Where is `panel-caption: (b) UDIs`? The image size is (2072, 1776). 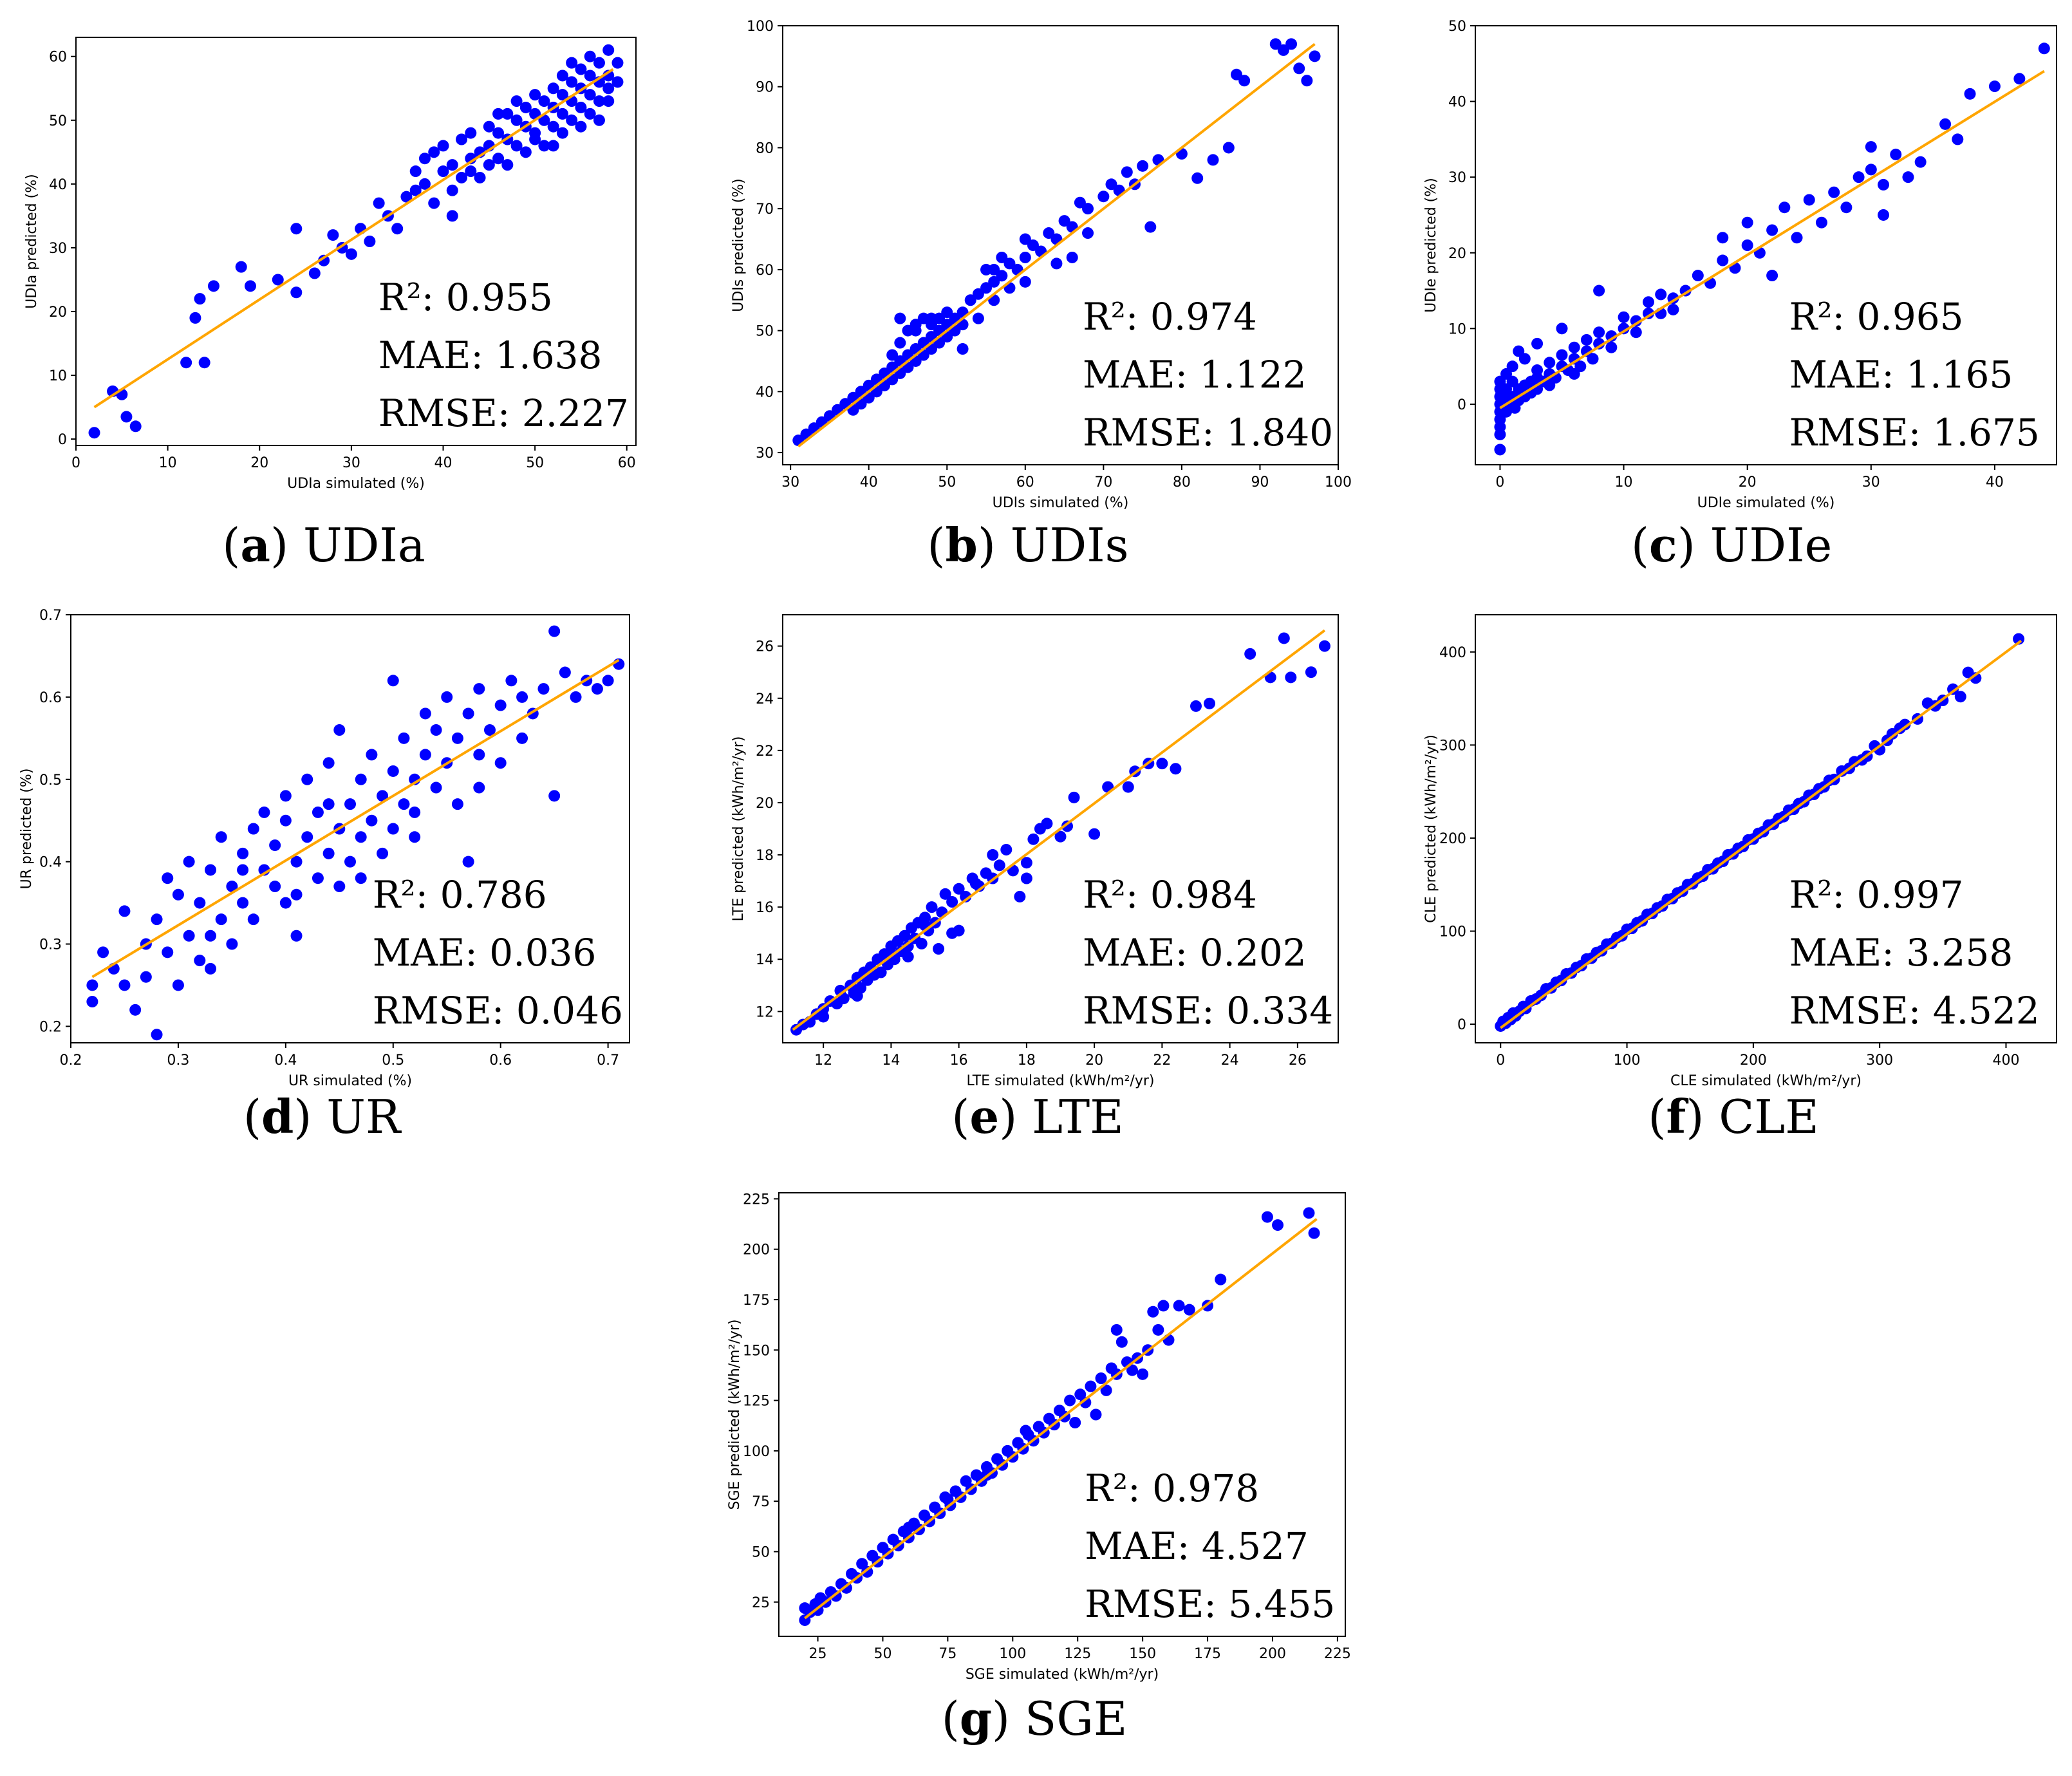 panel-caption: (b) UDIs is located at coordinates (1027, 545).